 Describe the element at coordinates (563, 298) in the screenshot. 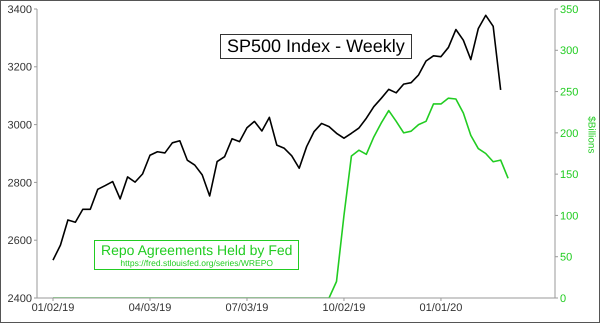

I see `y2-tick-label: 0` at that location.